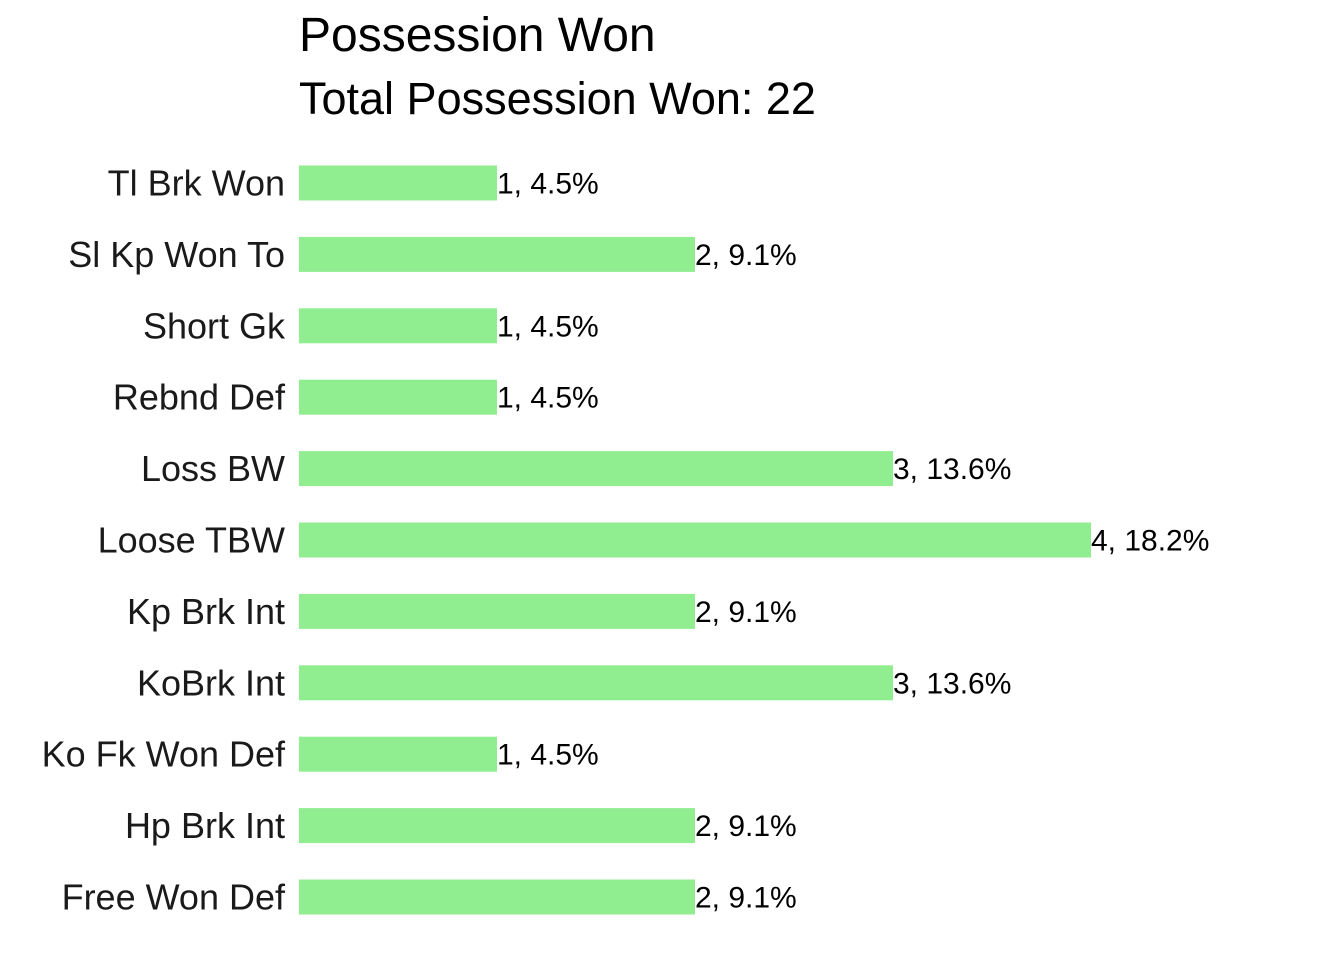 This screenshot has width=1344, height=960. What do you see at coordinates (477, 35) in the screenshot?
I see `chart-title: Possession Won` at bounding box center [477, 35].